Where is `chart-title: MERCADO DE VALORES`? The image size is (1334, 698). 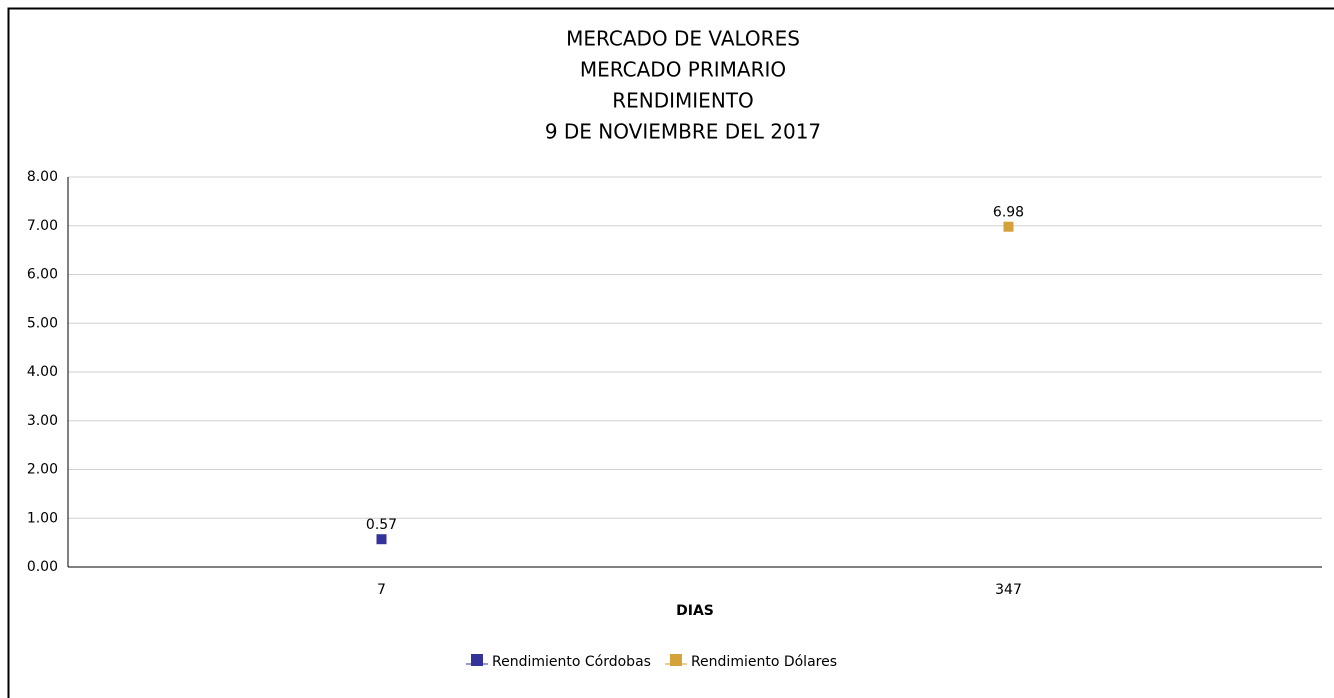
chart-title: MERCADO DE VALORES is located at coordinates (683, 39).